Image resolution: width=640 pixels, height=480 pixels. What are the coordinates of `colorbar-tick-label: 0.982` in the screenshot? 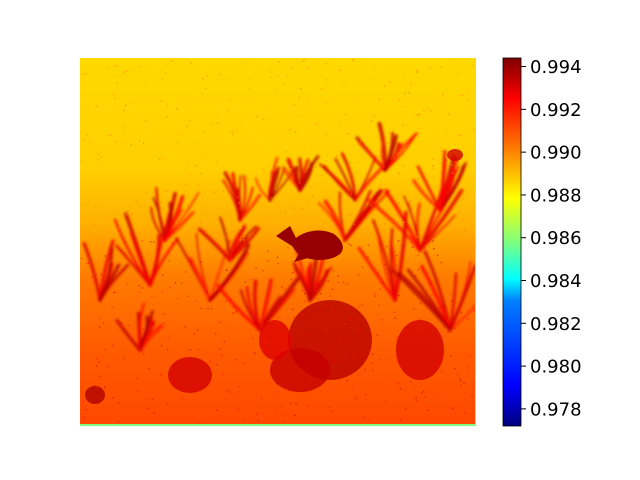 It's located at (556, 324).